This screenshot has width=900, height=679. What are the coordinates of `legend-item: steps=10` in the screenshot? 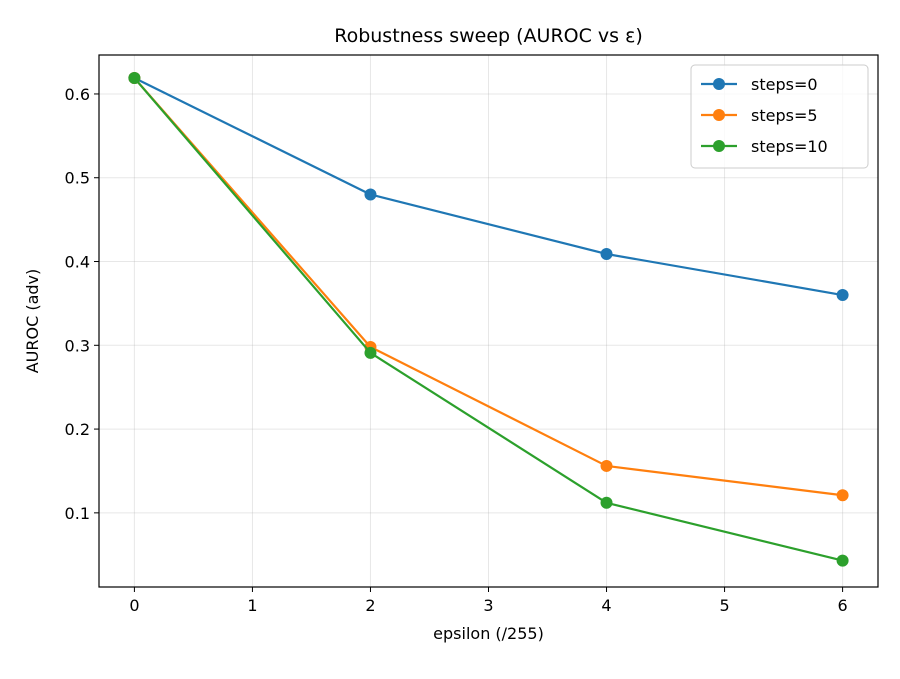 It's located at (764, 146).